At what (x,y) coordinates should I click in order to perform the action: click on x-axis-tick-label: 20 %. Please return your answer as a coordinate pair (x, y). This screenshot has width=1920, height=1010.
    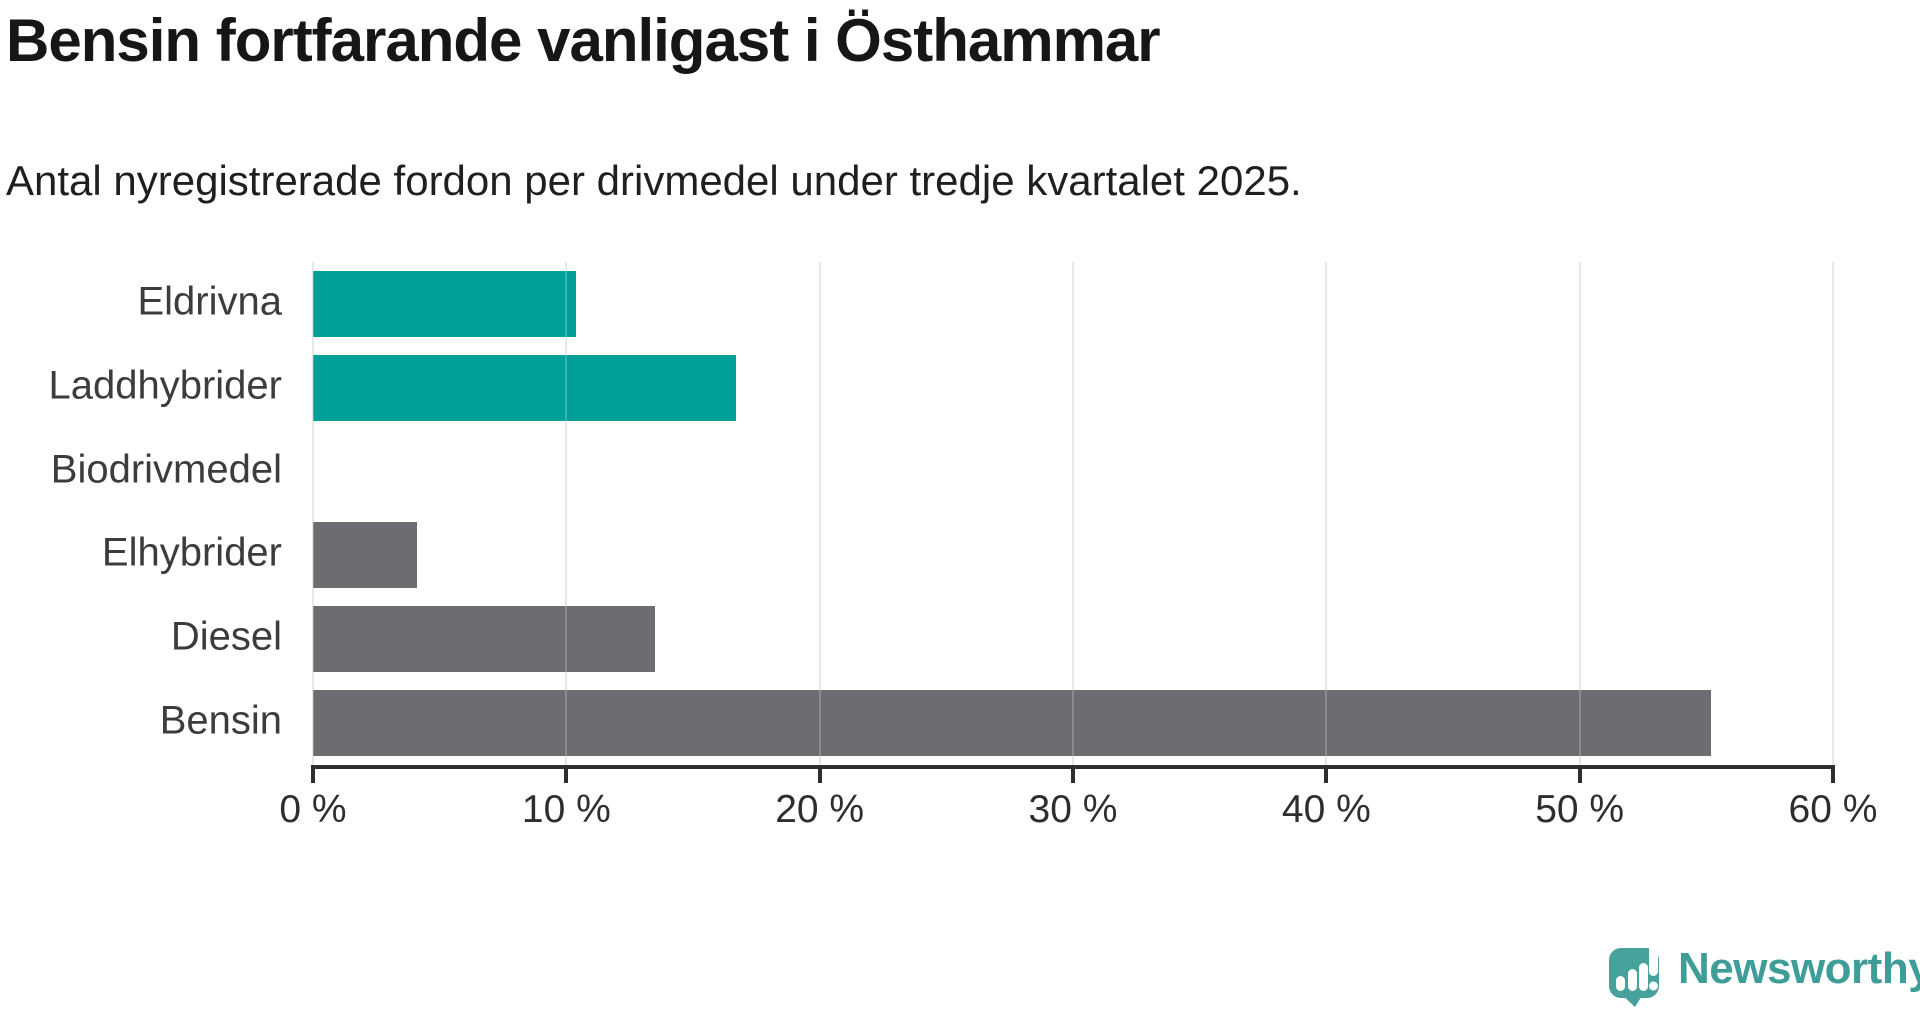
    Looking at the image, I should click on (820, 809).